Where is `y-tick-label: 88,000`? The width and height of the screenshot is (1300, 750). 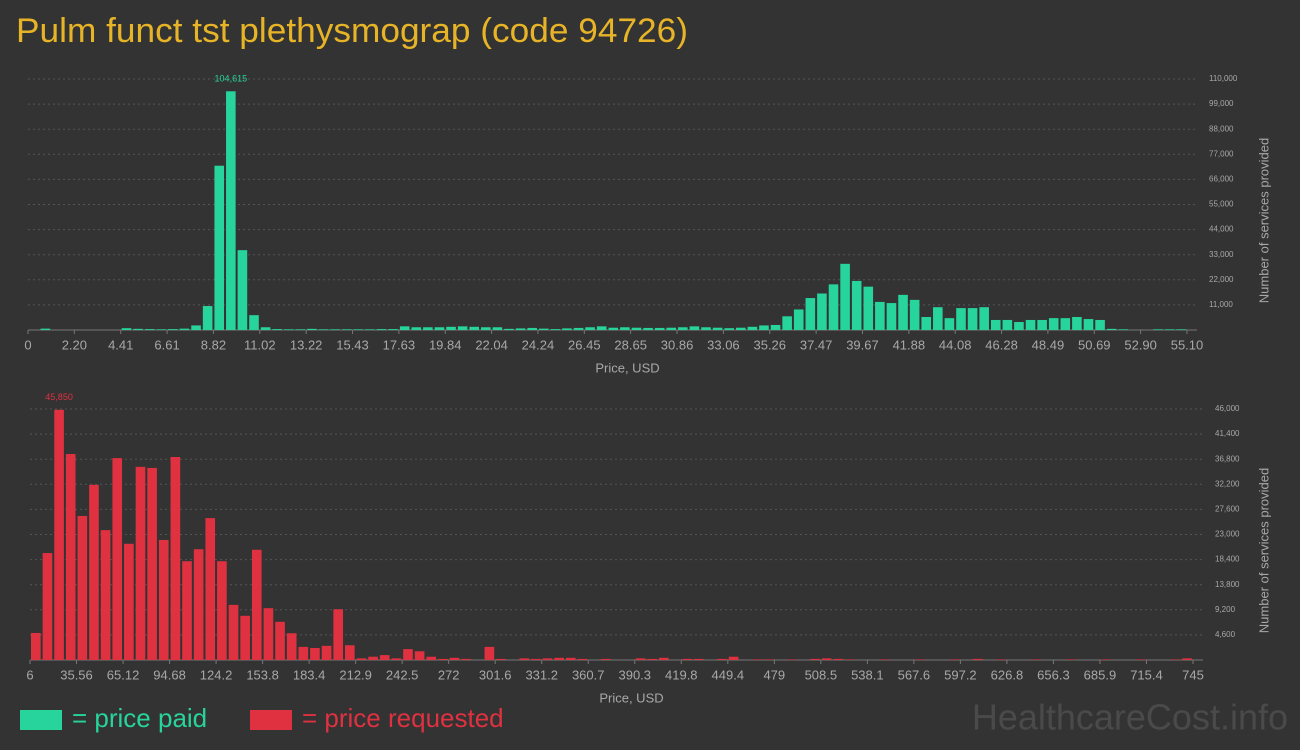
y-tick-label: 88,000 is located at coordinates (1221, 128).